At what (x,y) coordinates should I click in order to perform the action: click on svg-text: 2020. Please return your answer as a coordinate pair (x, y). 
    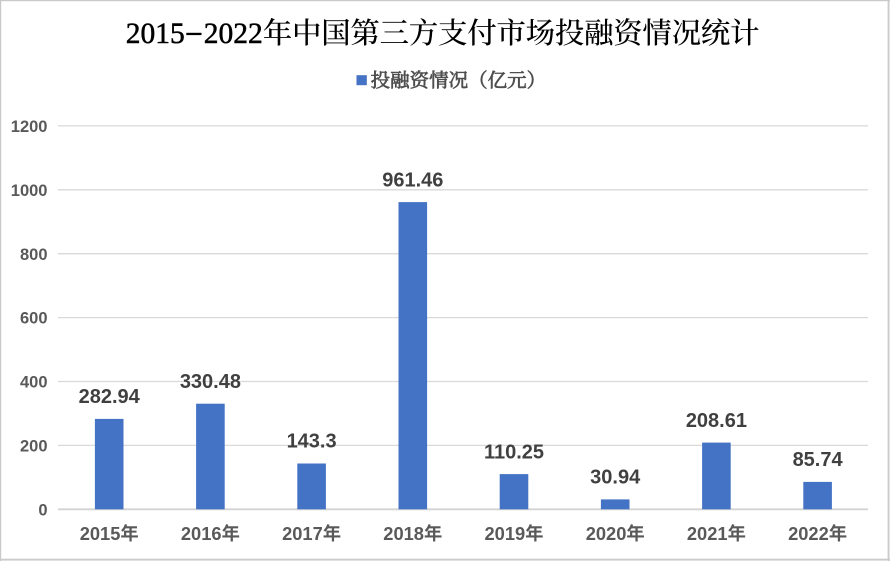
    Looking at the image, I should click on (606, 533).